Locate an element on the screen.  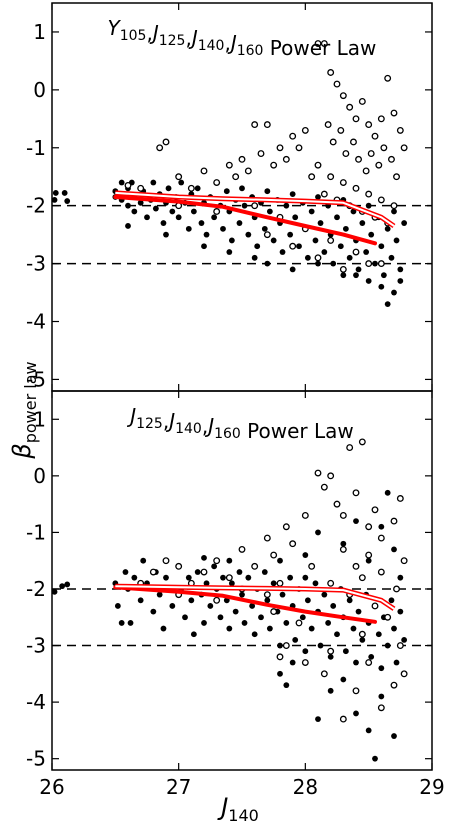
x-axis-title-base: J is located at coordinates (222, 807).